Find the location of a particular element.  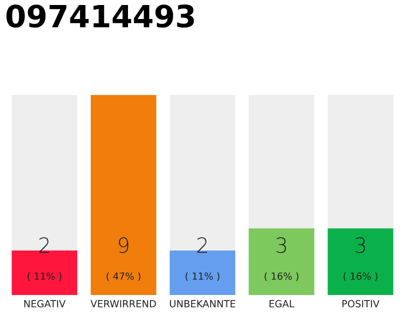

x-tick-label: POSITIV is located at coordinates (361, 304).